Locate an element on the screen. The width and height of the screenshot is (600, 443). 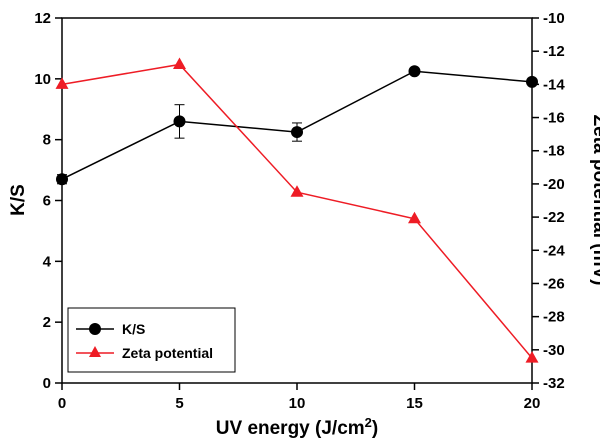
y-right-tick-label: -20 is located at coordinates (554, 184).